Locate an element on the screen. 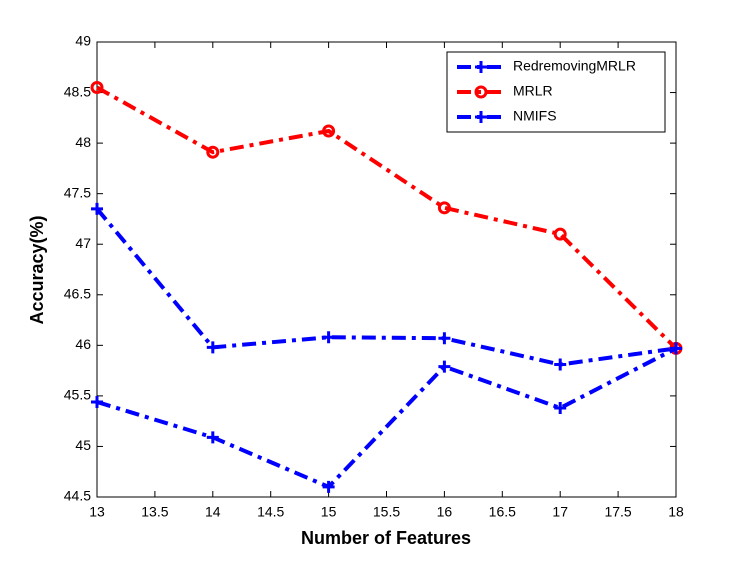 Image resolution: width=747 pixels, height=562 pixels. y-tick-label: 46 is located at coordinates (83, 344).